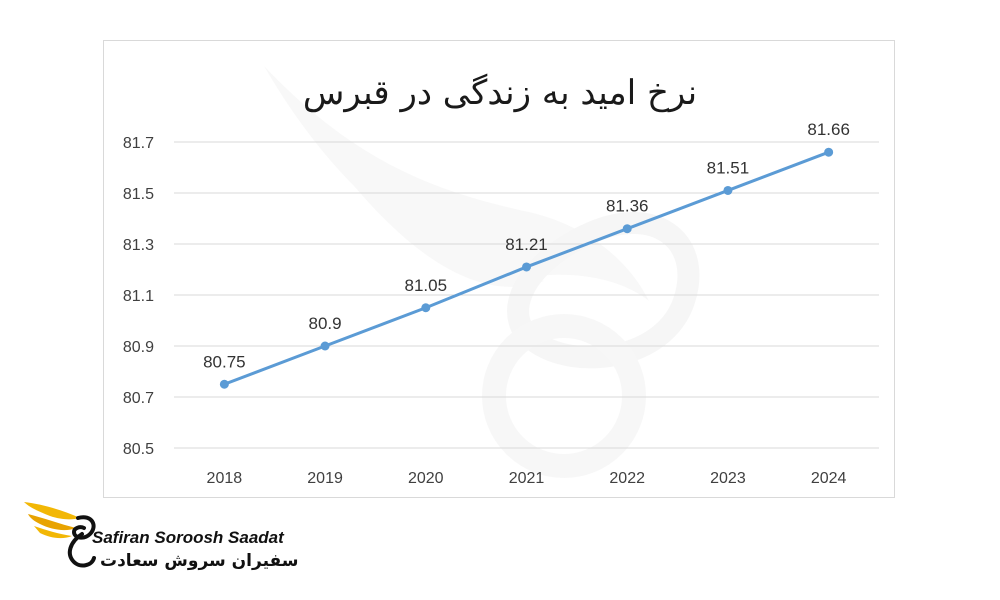 This screenshot has width=1000, height=600. I want to click on x-tick-label: 2020, so click(426, 478).